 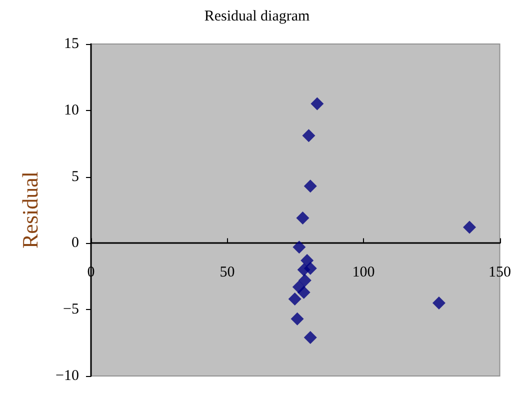 I want to click on x-tick-label: 50, so click(x=227, y=272).